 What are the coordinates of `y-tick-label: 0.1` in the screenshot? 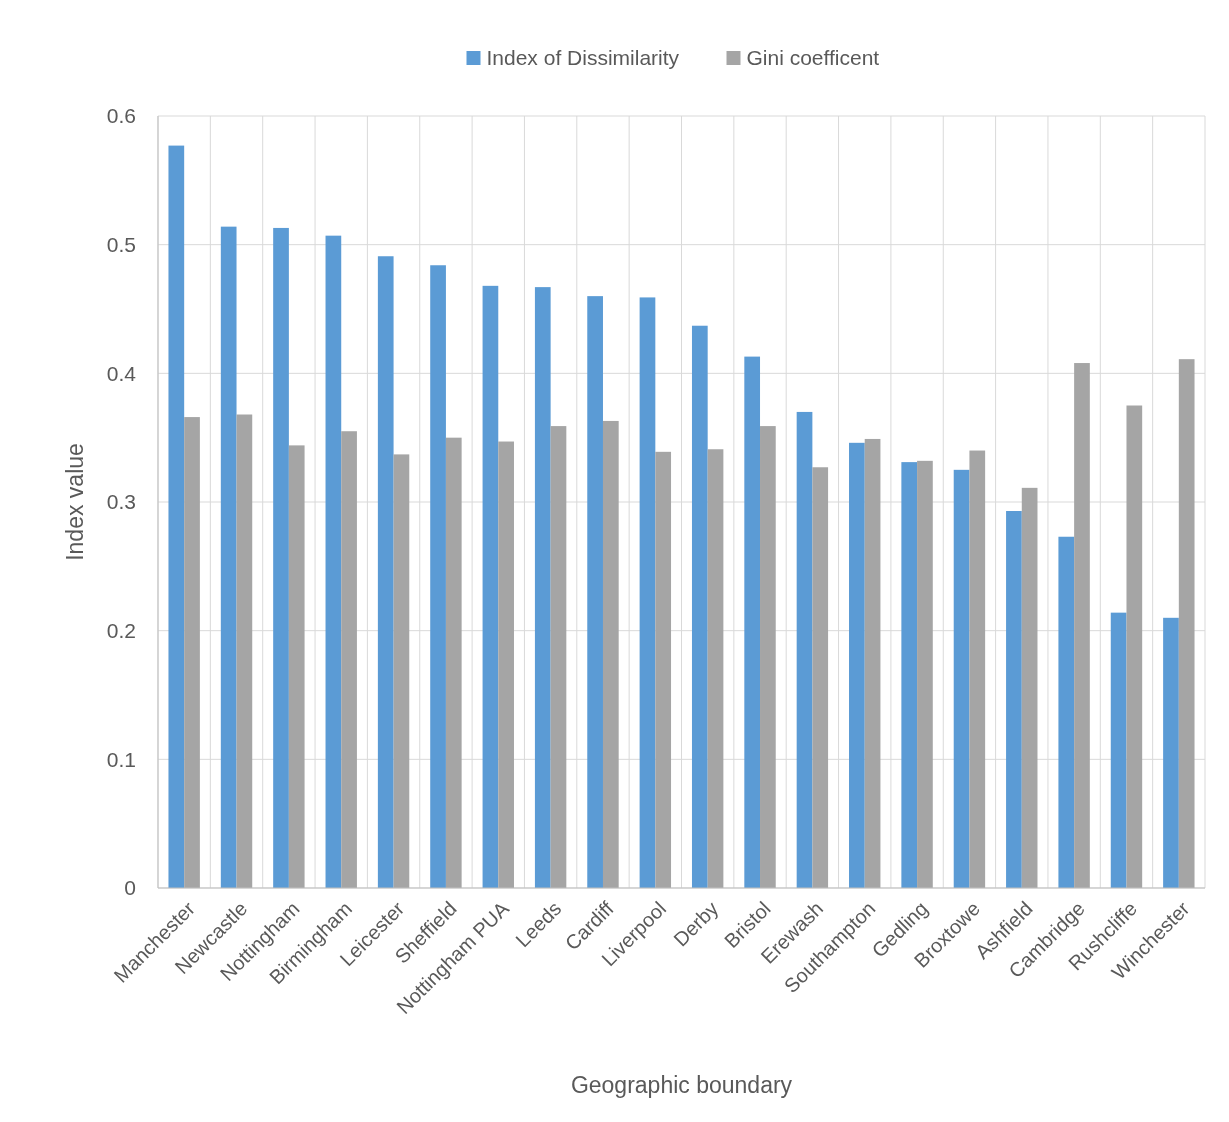 It's located at (121, 759).